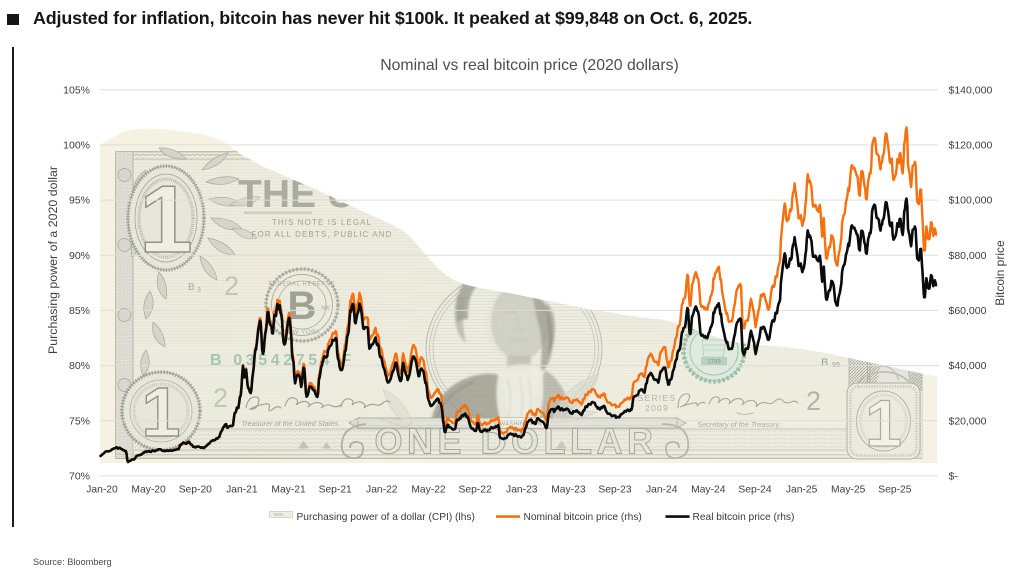 The width and height of the screenshot is (1024, 574). I want to click on svg-text: May-25, so click(848, 490).